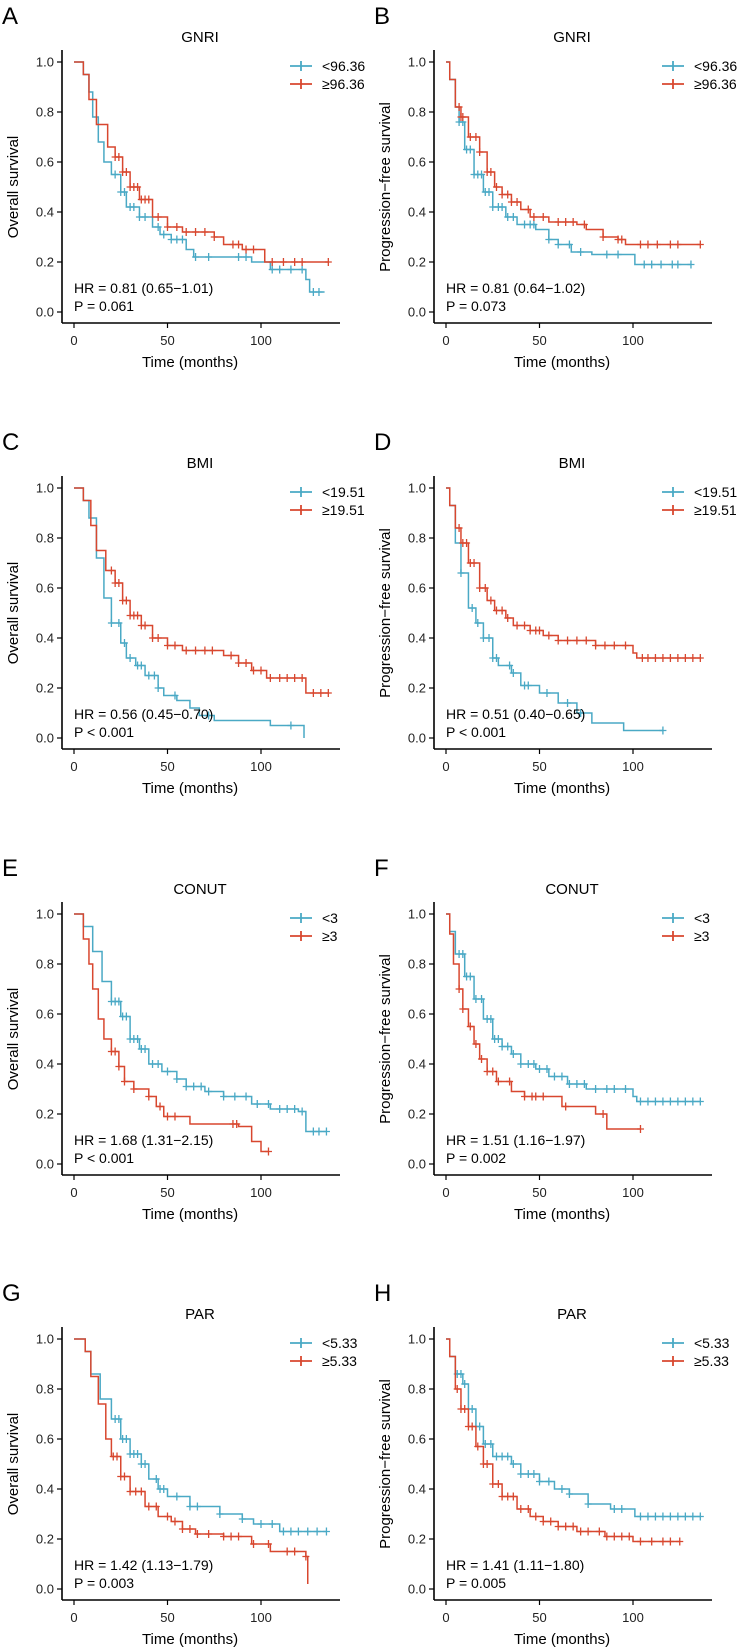 The height and width of the screenshot is (1652, 738). Describe the element at coordinates (200, 1314) in the screenshot. I see `chart-title: PAR` at that location.